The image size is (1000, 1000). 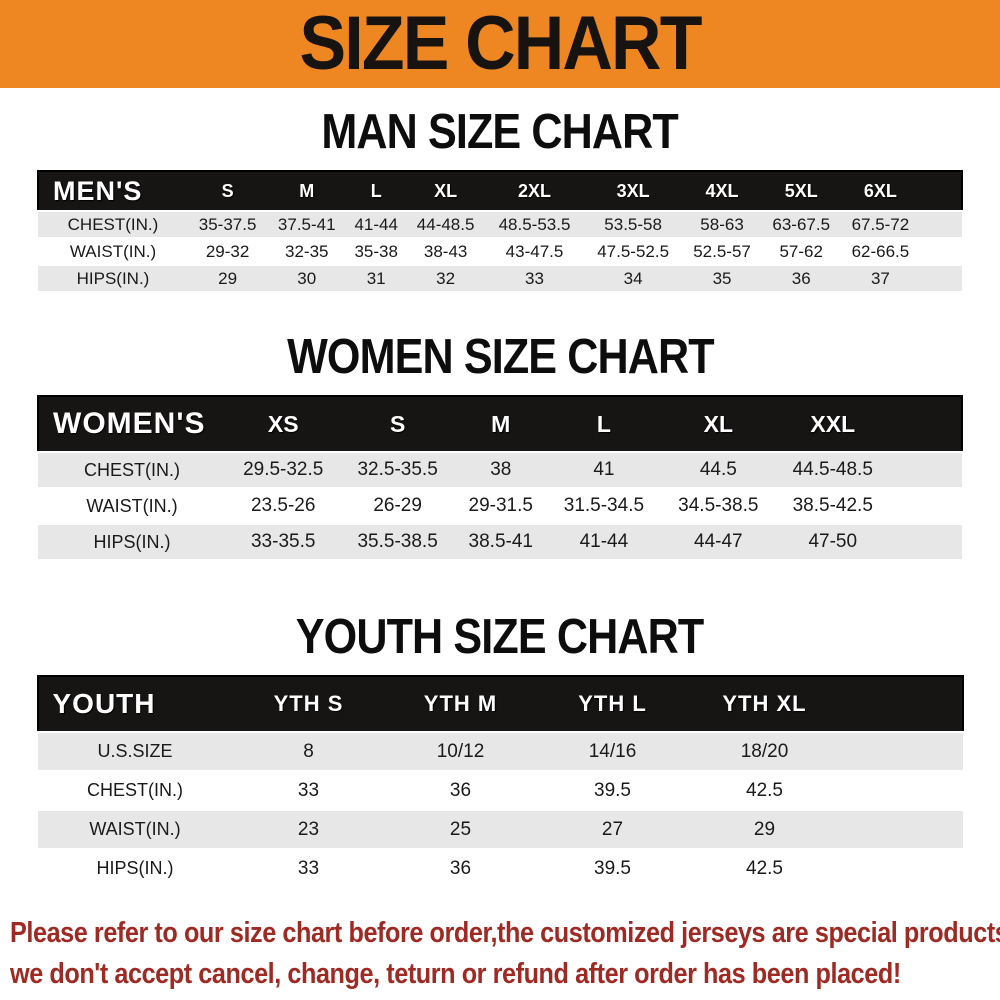 I want to click on size-cell: 58-63, so click(x=722, y=224).